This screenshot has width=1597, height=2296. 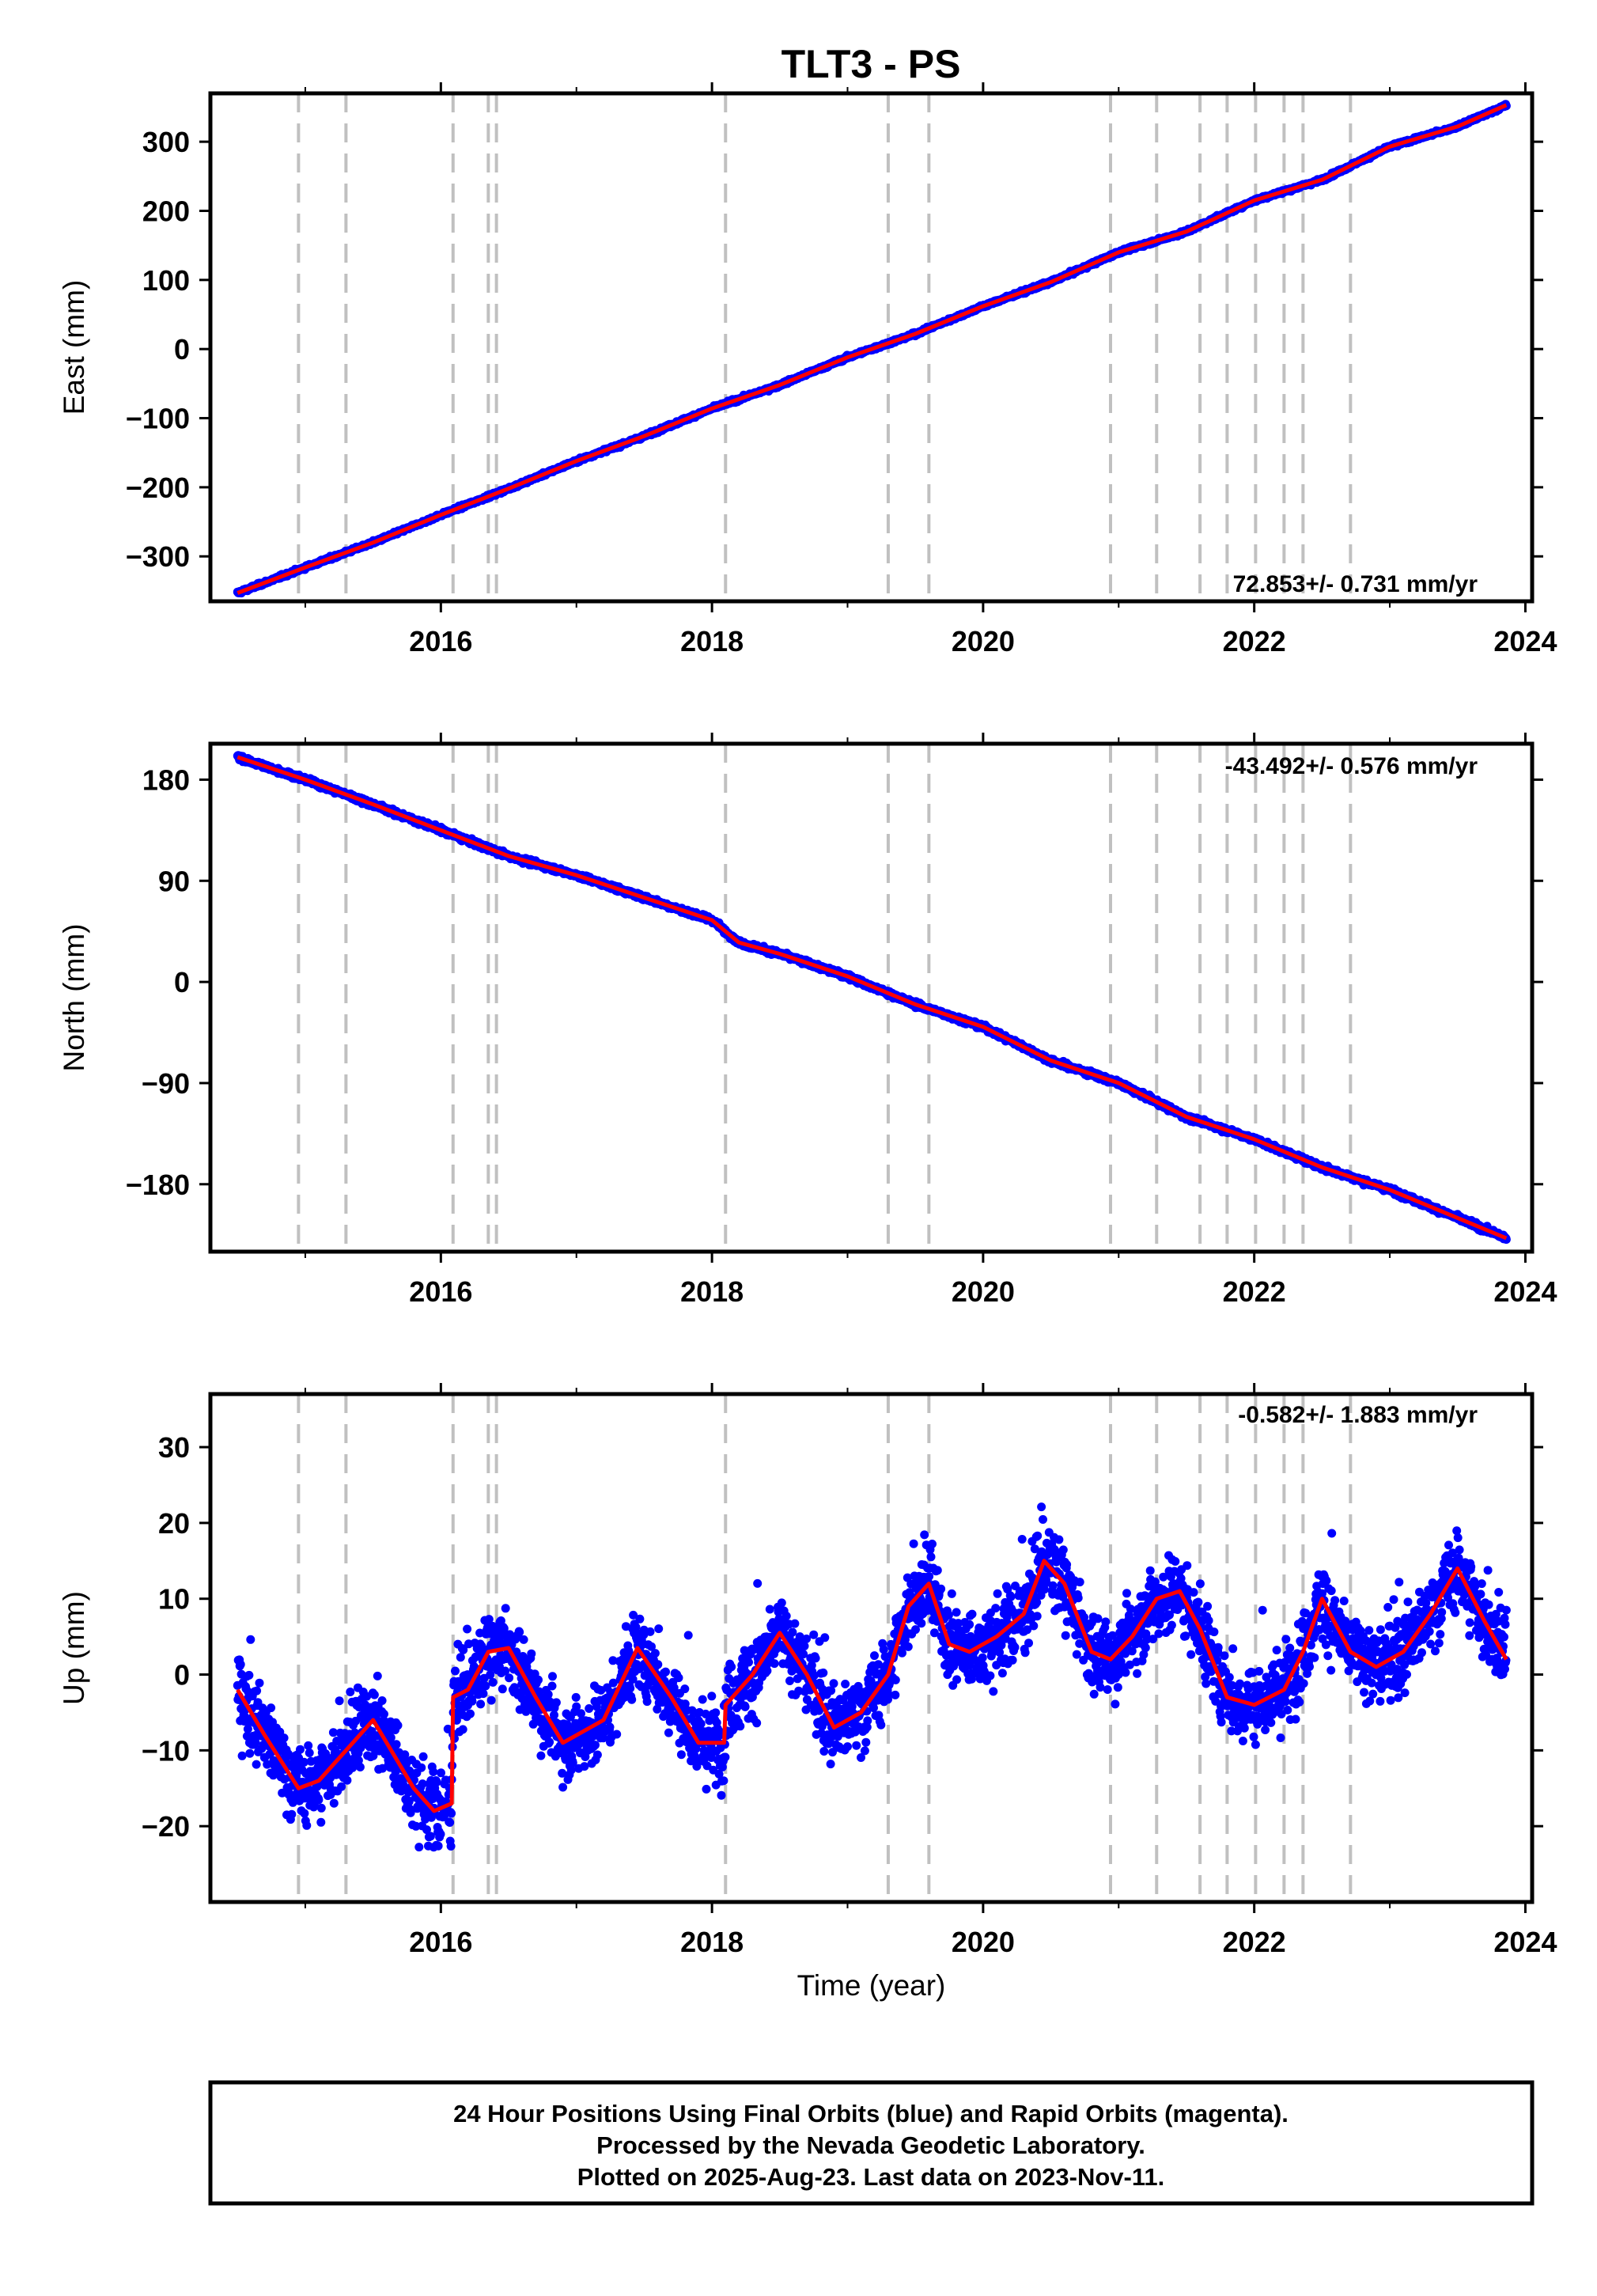 What do you see at coordinates (1254, 641) in the screenshot?
I see `x-tick-label: 2022` at bounding box center [1254, 641].